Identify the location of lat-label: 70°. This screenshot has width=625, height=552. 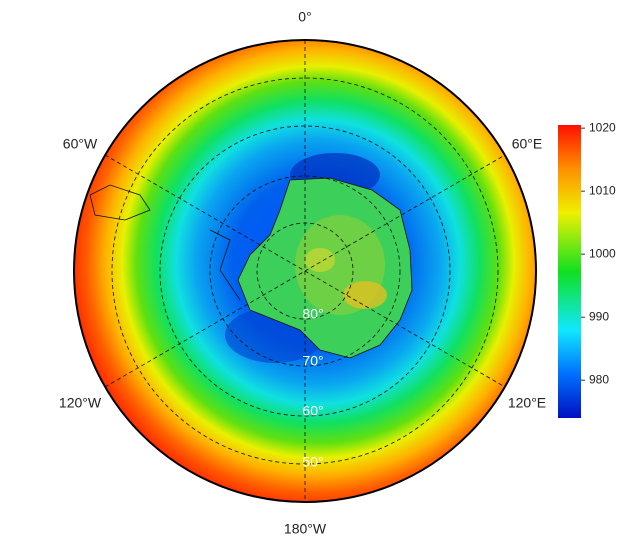
(312, 361).